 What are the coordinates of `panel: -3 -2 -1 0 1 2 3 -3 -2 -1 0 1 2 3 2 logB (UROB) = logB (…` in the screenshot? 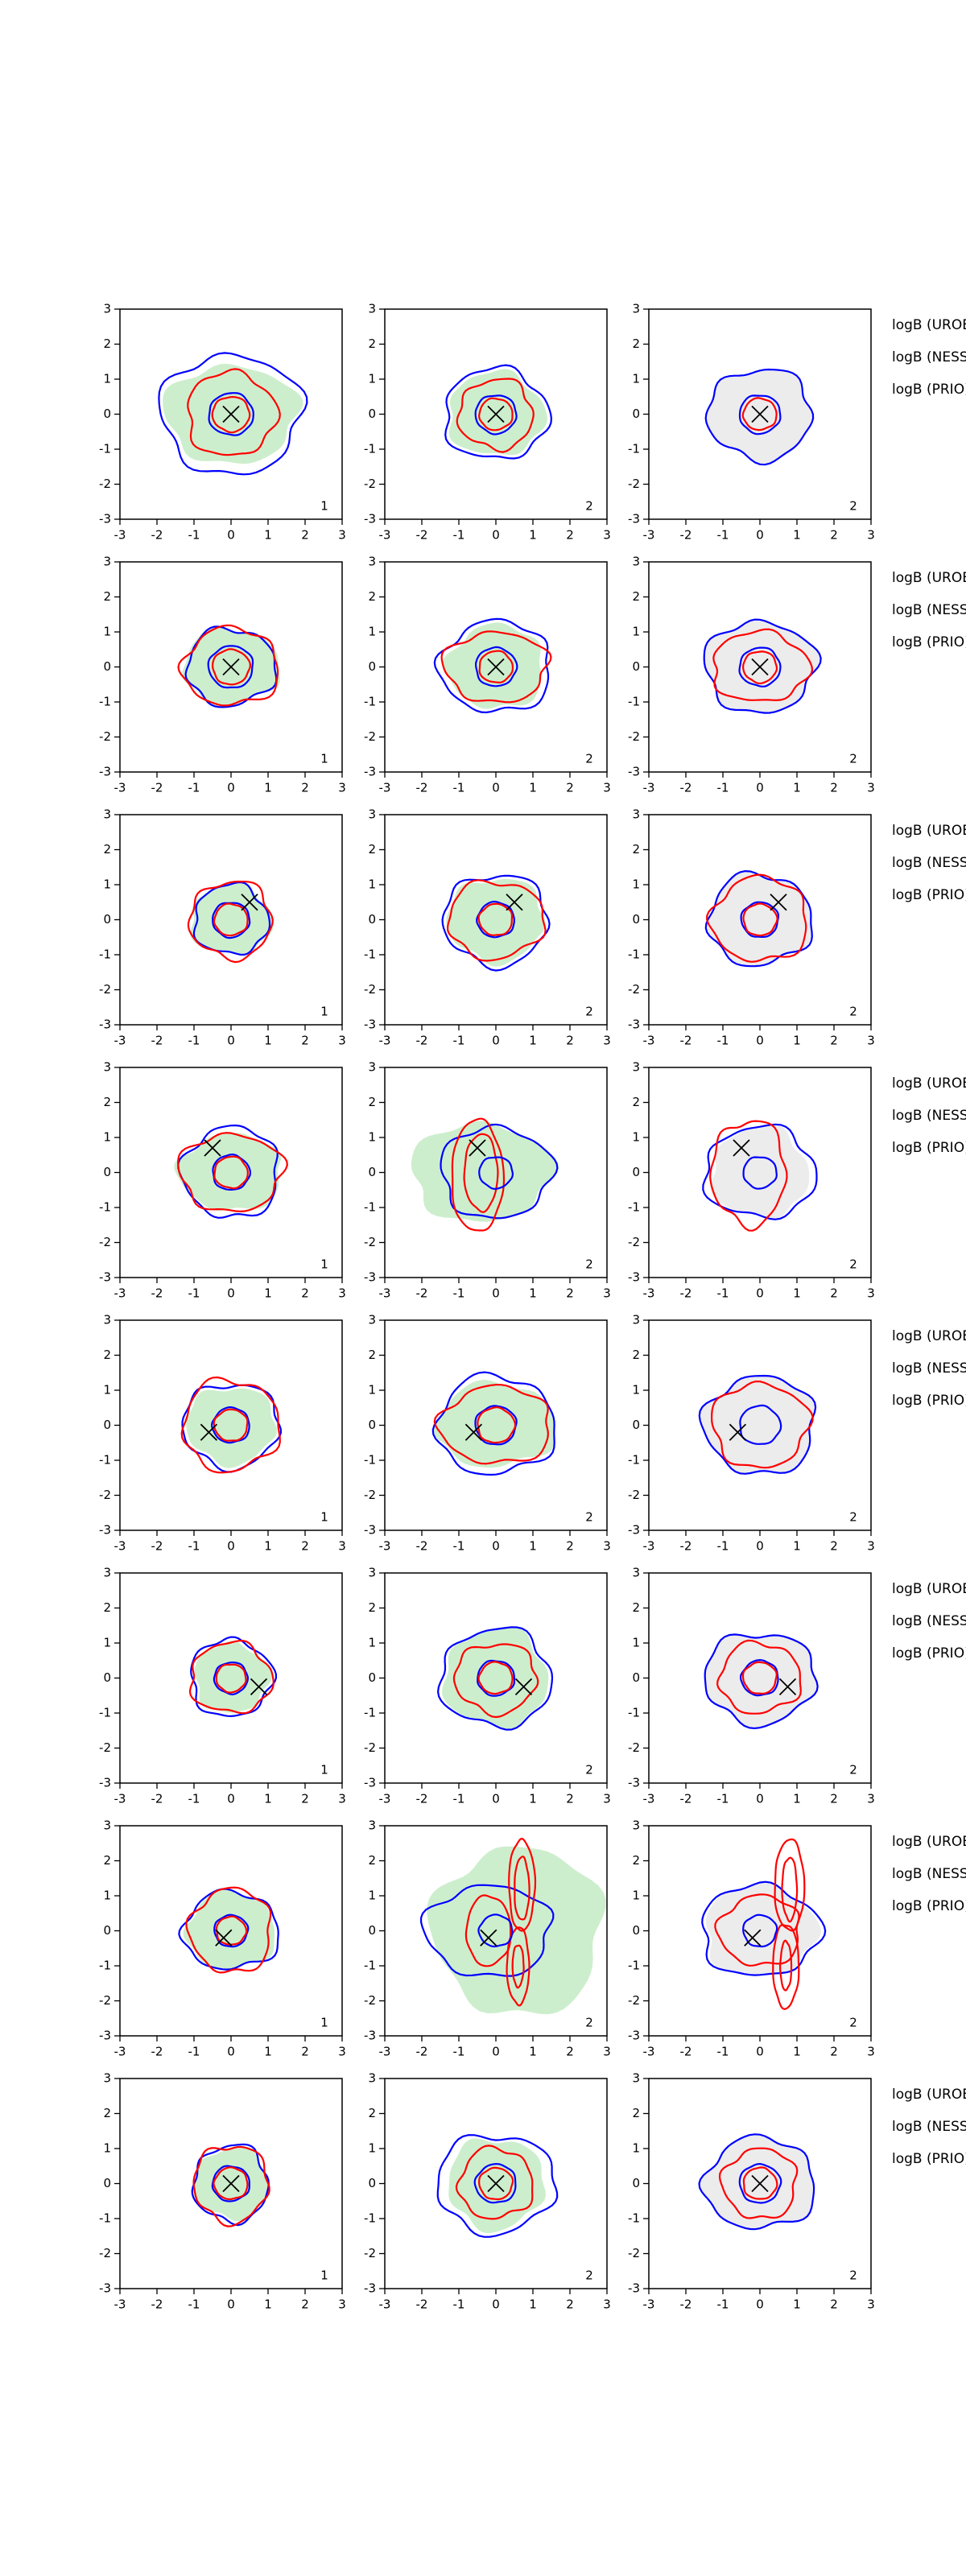 It's located at (797, 927).